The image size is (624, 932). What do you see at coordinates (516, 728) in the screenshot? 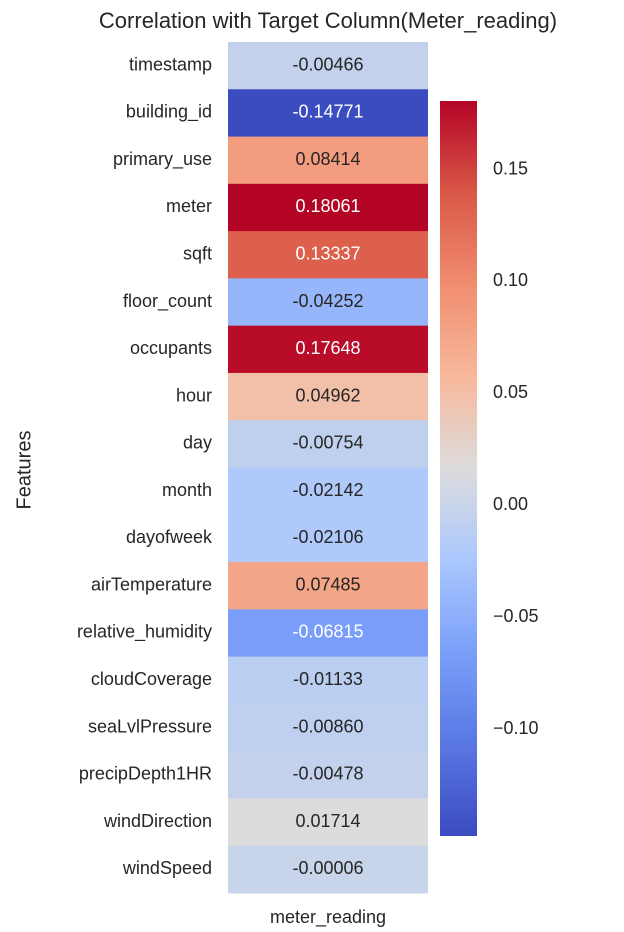
I see `colorbar-tick-label: −0.10` at bounding box center [516, 728].